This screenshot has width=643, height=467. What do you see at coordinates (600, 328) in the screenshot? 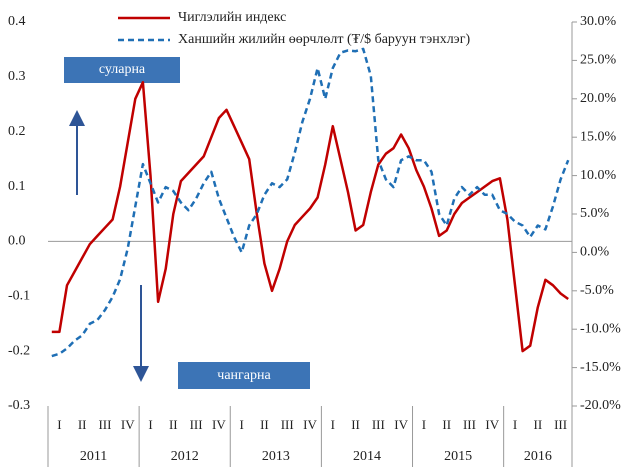
I see `y2-tick-label: -10.0%` at bounding box center [600, 328].